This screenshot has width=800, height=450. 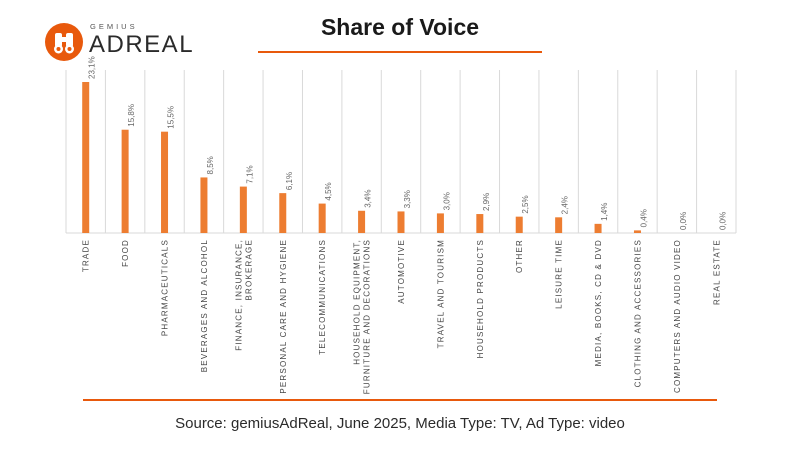 I want to click on category-label: FURNITURE AND DECORATIONS, so click(x=367, y=316).